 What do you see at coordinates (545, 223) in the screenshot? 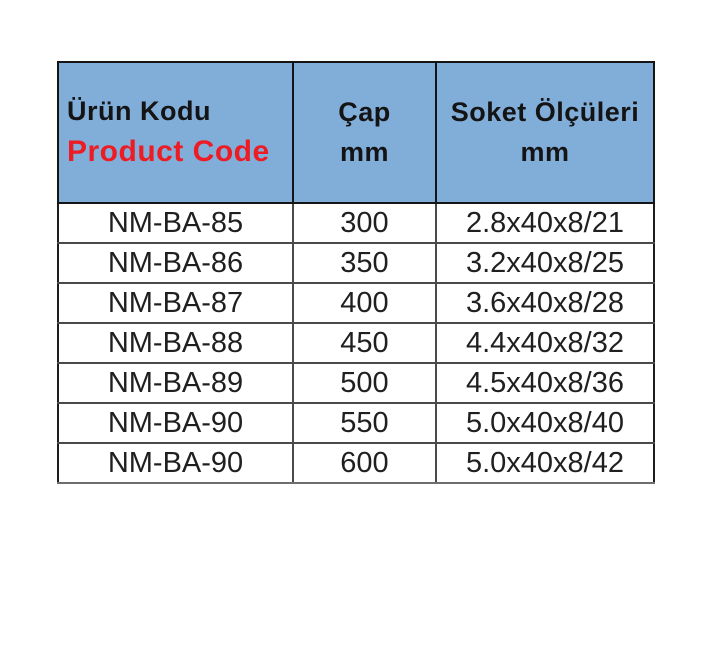
I see `soket-cell: 2.8x40x8/21` at bounding box center [545, 223].